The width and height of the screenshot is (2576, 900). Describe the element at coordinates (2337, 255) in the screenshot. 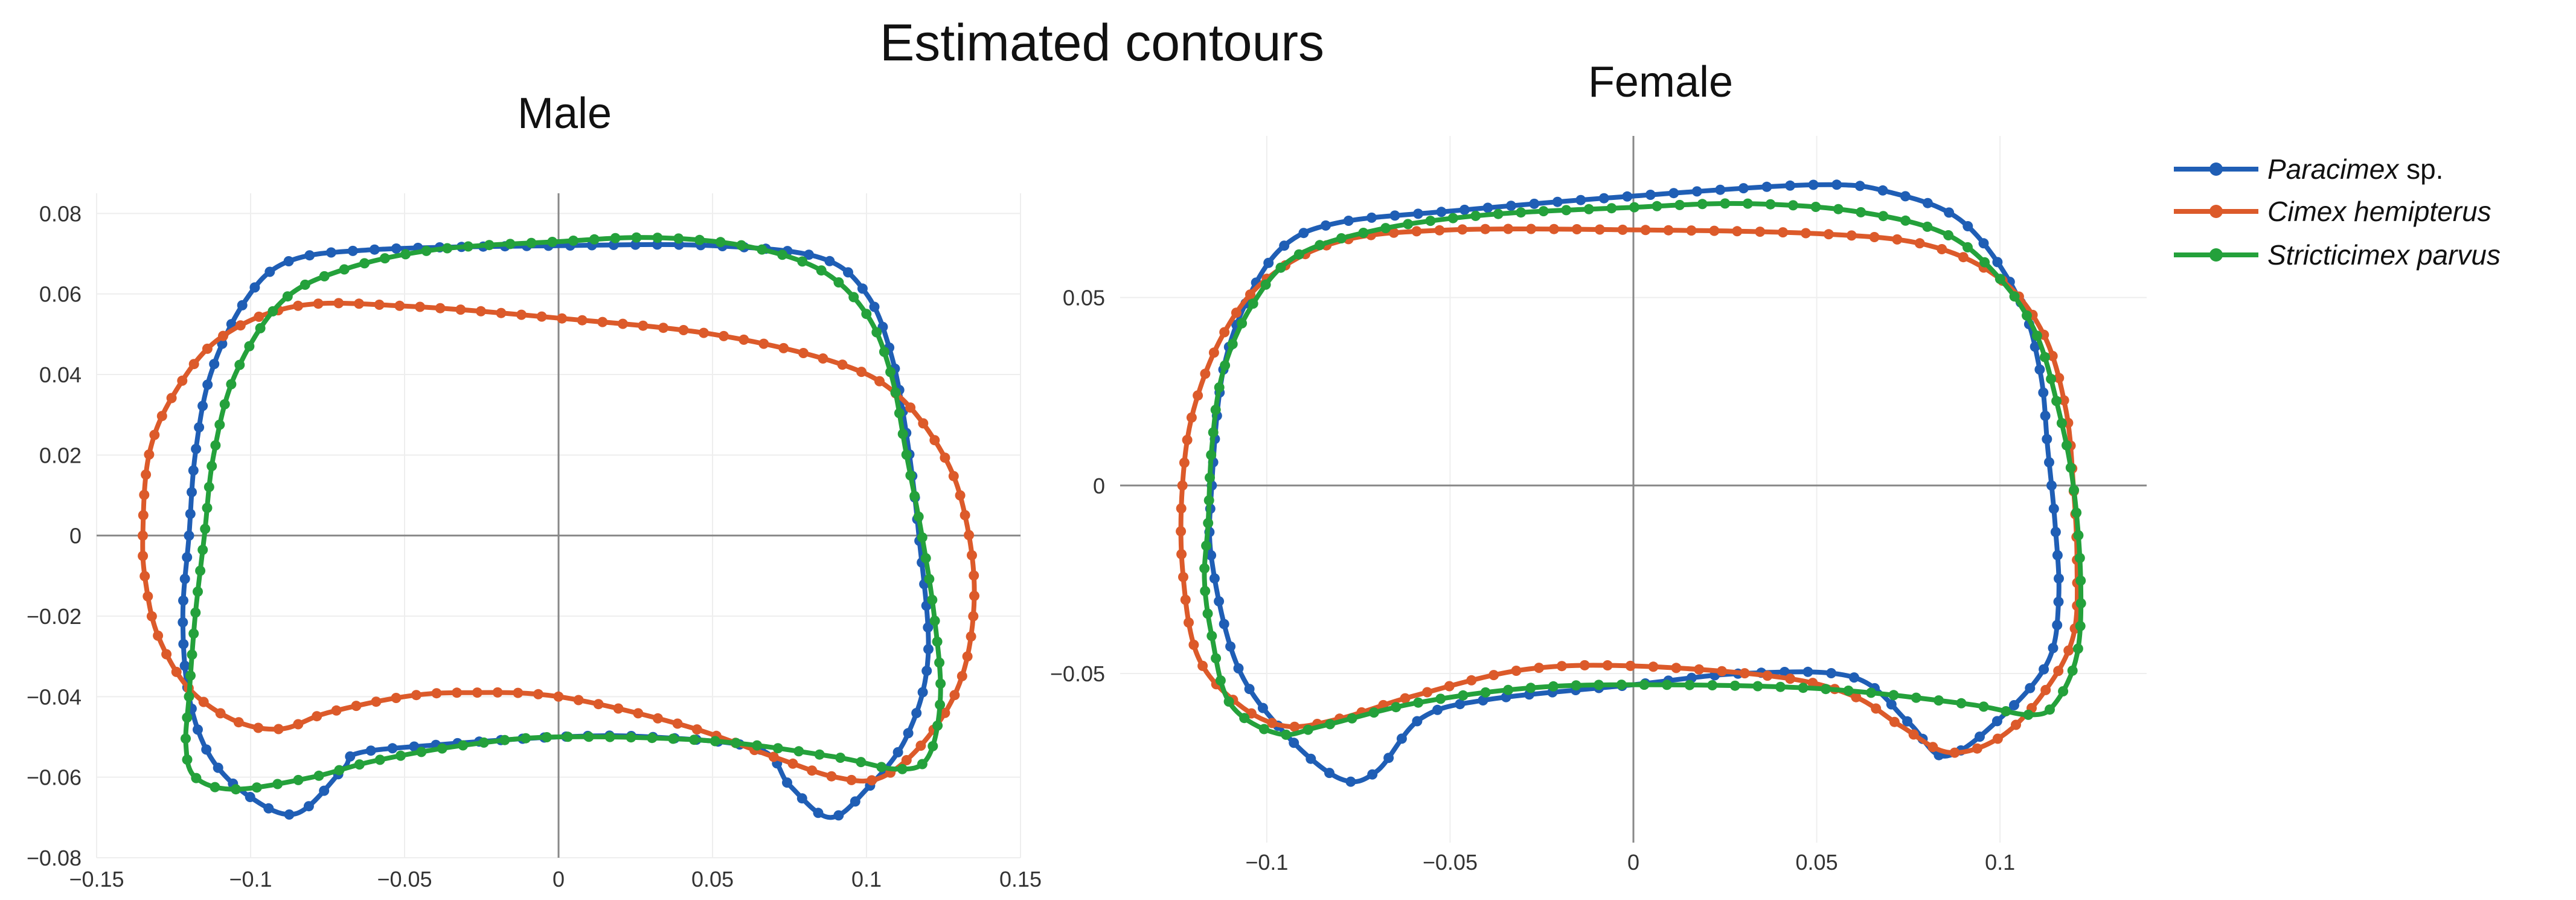

I see `legend-item-stricticimex: Stricticimex parvus` at that location.